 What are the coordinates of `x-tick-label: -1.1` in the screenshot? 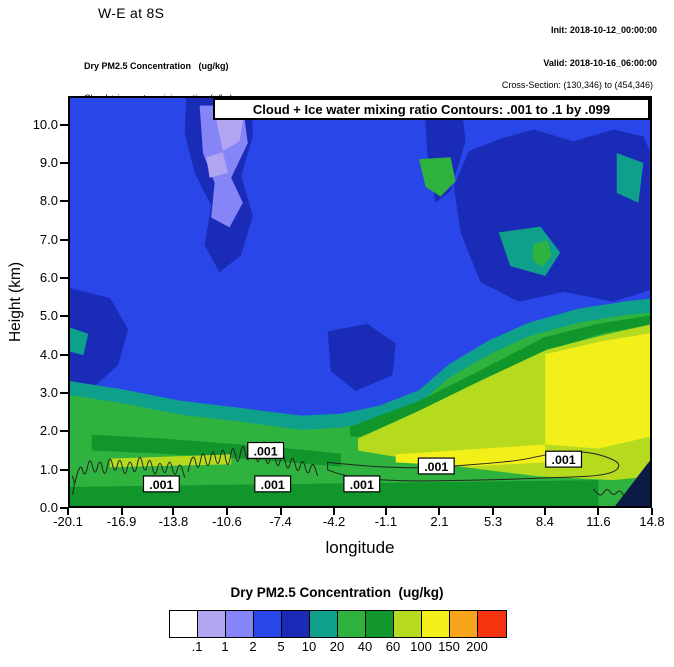 It's located at (386, 521).